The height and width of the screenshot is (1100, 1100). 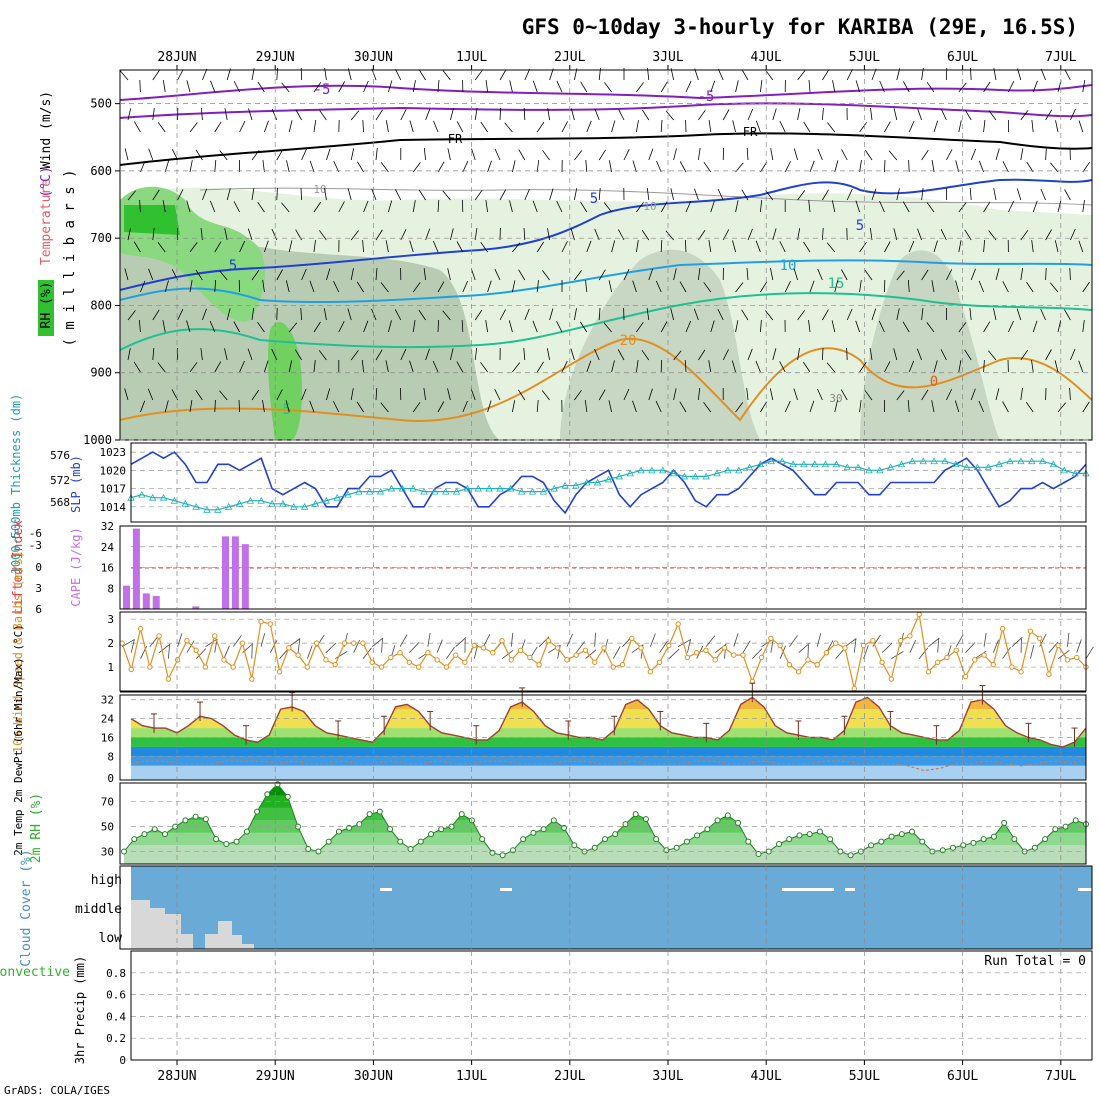 I want to click on rh-panel, so click(x=605, y=822).